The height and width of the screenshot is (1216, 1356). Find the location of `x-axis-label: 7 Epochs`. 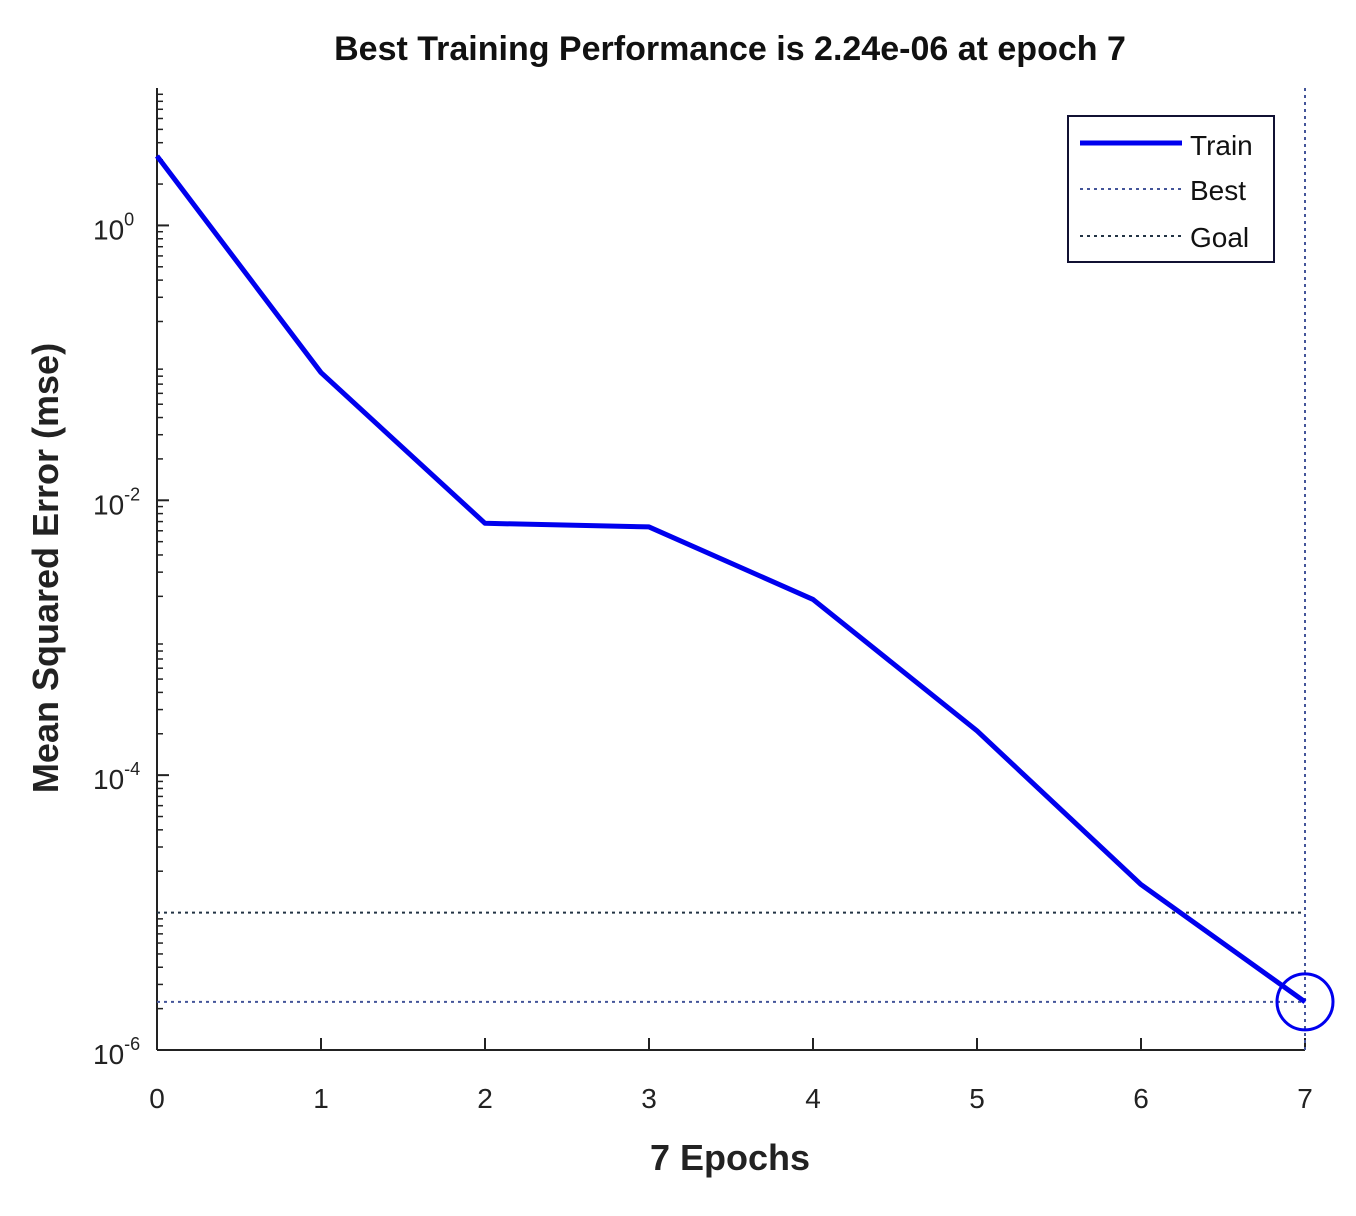

x-axis-label: 7 Epochs is located at coordinates (730, 1157).